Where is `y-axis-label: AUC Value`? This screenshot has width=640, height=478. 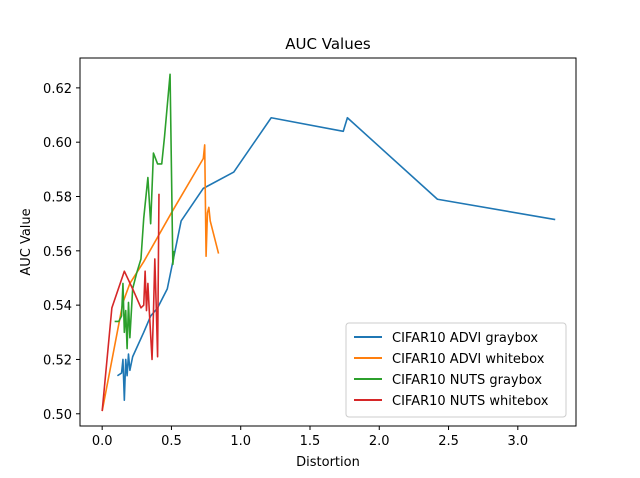 y-axis-label: AUC Value is located at coordinates (26, 241).